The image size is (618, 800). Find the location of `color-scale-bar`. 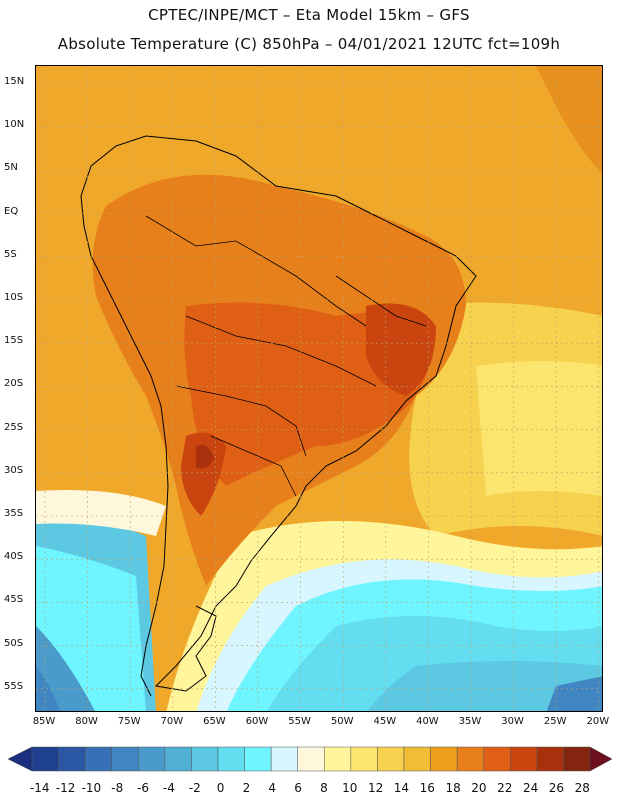

color-scale-bar is located at coordinates (310, 759).